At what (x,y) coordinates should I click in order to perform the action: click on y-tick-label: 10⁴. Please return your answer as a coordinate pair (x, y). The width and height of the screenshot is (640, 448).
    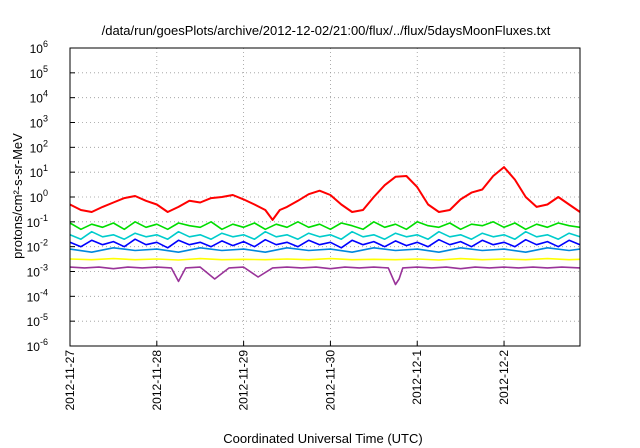
    Looking at the image, I should click on (39, 97).